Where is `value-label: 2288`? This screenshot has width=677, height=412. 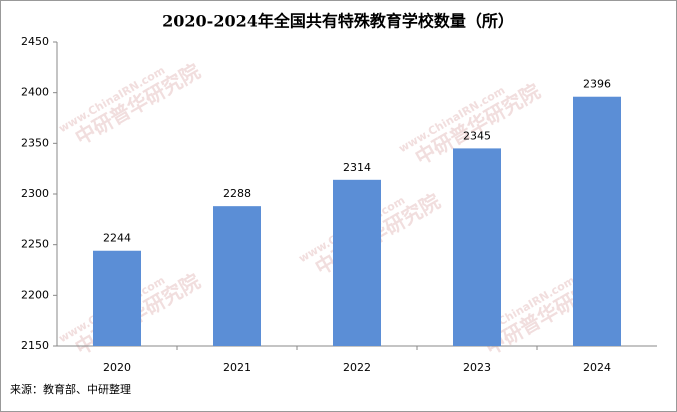
value-label: 2288 is located at coordinates (237, 193).